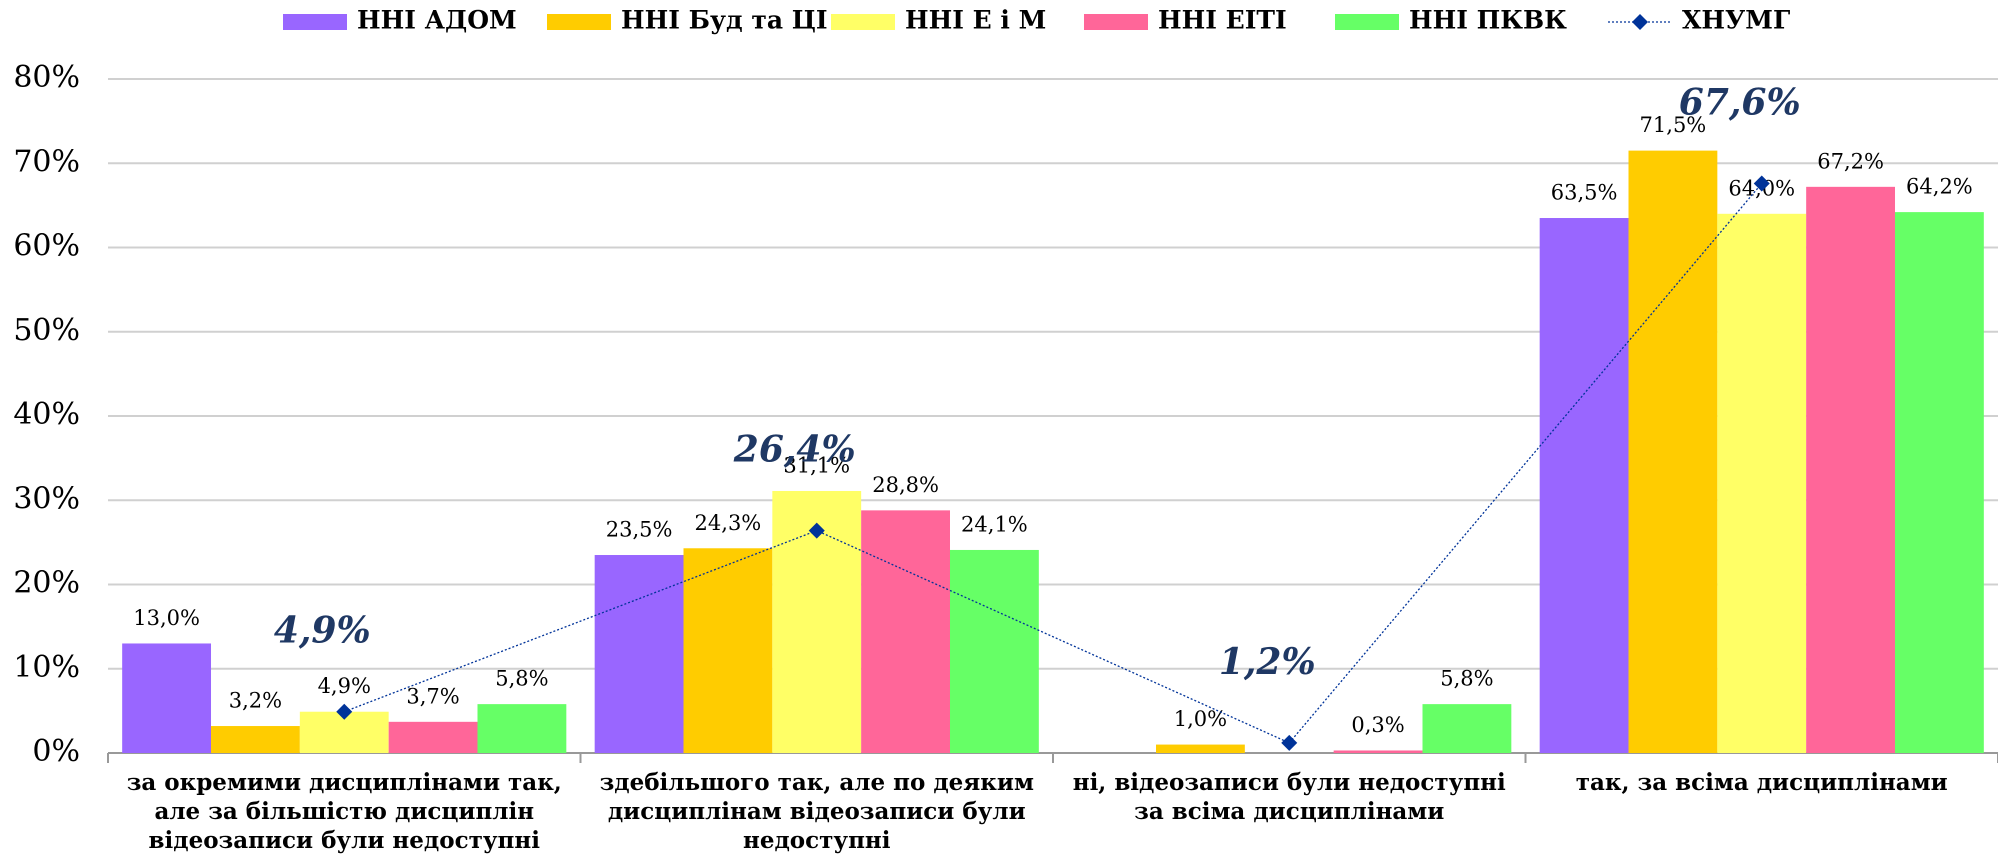 The width and height of the screenshot is (1998, 862). What do you see at coordinates (46, 583) in the screenshot?
I see `y-tick-label: 20%` at bounding box center [46, 583].